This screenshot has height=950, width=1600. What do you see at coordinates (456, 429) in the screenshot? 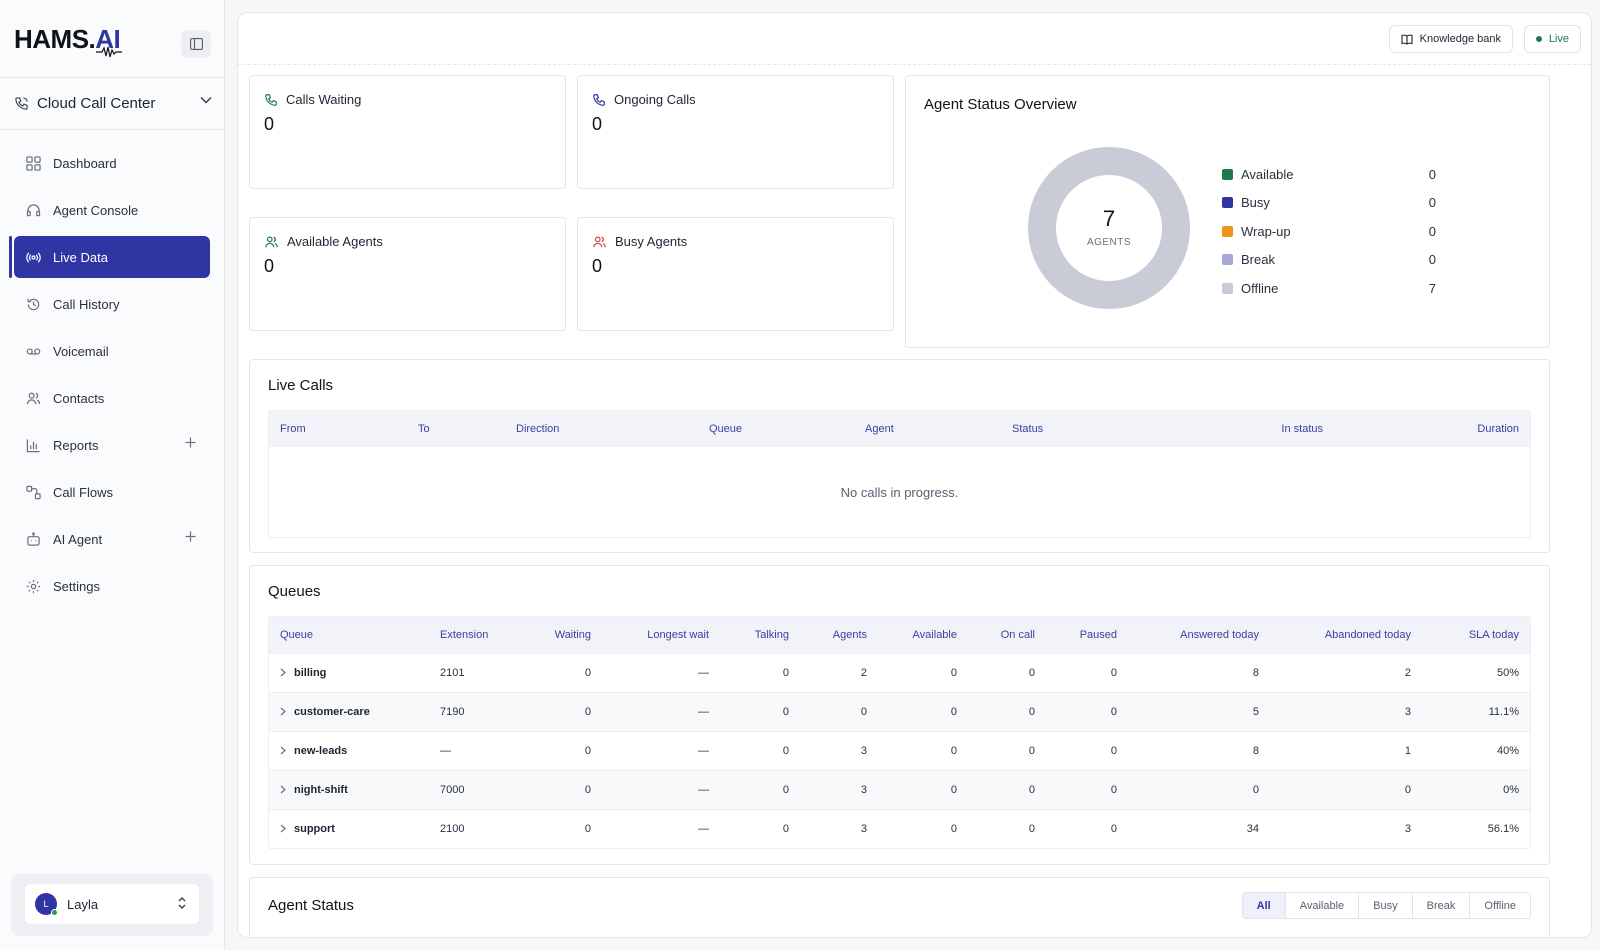
I see `col-header: To` at bounding box center [456, 429].